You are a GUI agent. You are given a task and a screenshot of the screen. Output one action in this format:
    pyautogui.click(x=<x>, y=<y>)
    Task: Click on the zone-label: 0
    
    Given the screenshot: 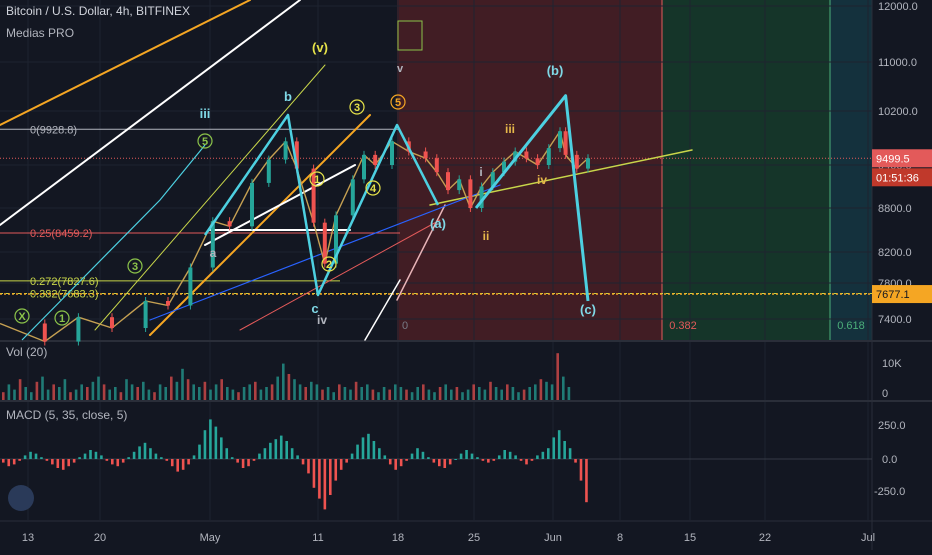 What is the action you would take?
    pyautogui.click(x=405, y=326)
    